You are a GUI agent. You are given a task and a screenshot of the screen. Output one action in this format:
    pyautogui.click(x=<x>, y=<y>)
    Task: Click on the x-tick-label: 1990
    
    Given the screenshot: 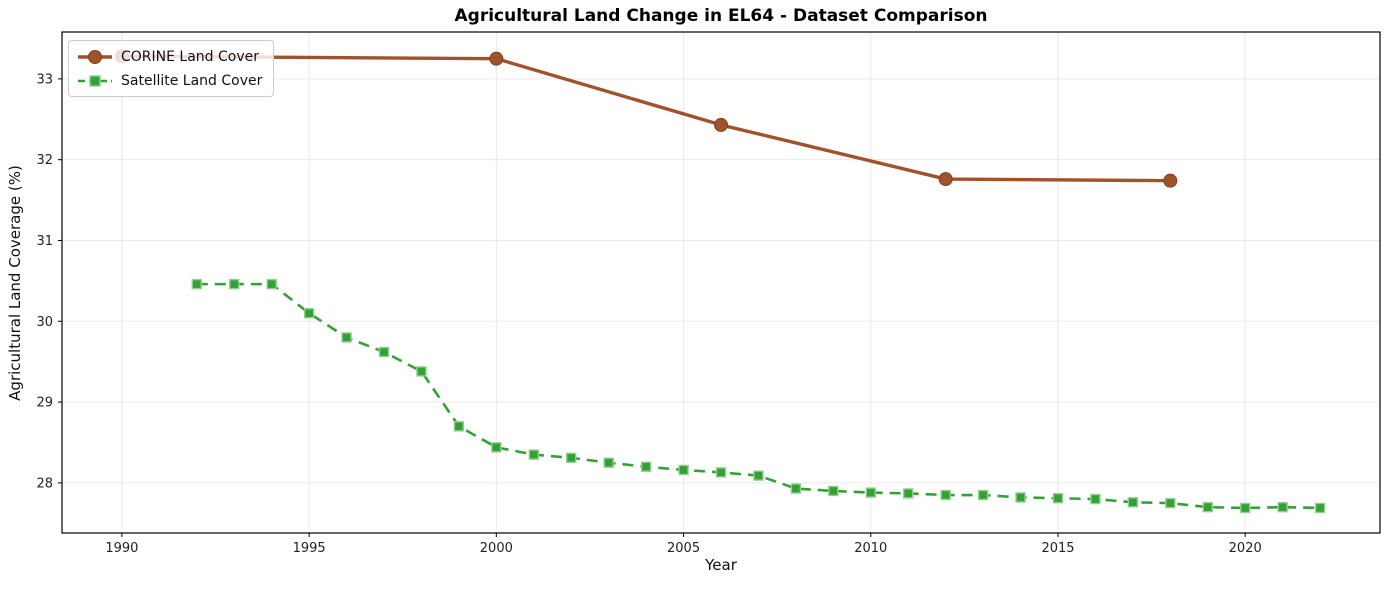 What is the action you would take?
    pyautogui.click(x=121, y=548)
    